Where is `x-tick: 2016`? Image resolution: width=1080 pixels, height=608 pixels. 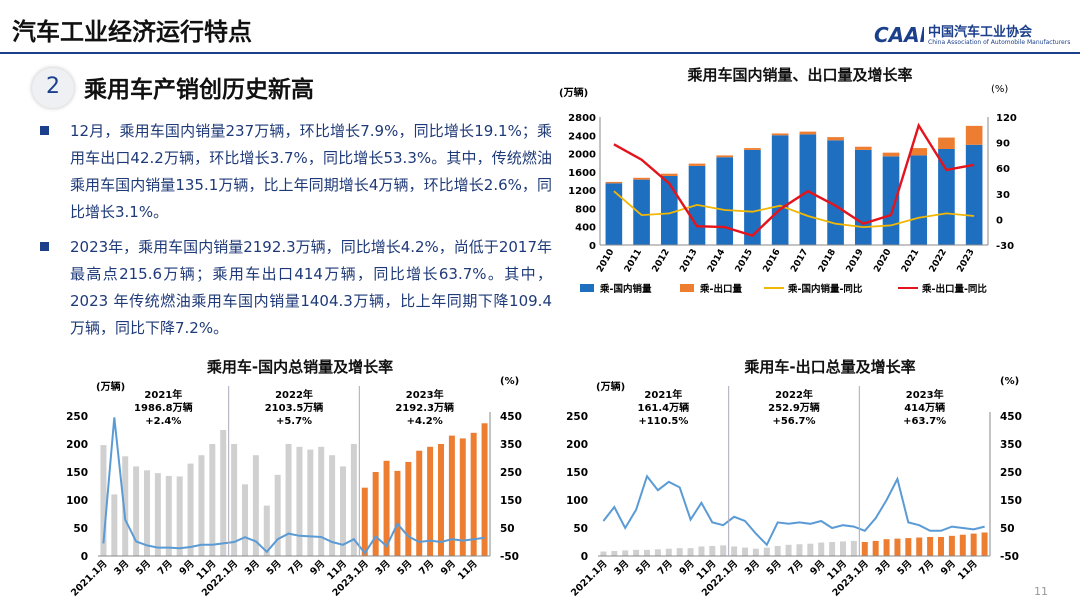
x-tick: 2016 is located at coordinates (772, 261).